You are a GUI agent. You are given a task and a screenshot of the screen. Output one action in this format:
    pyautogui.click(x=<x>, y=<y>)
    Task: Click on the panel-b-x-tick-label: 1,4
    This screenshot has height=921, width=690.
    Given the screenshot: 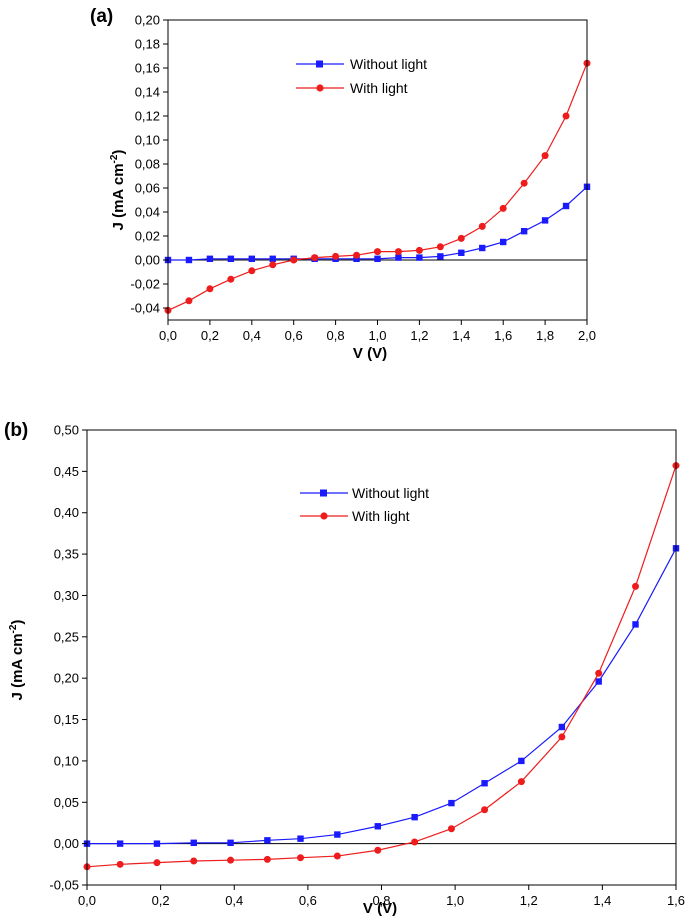 What is the action you would take?
    pyautogui.click(x=602, y=900)
    